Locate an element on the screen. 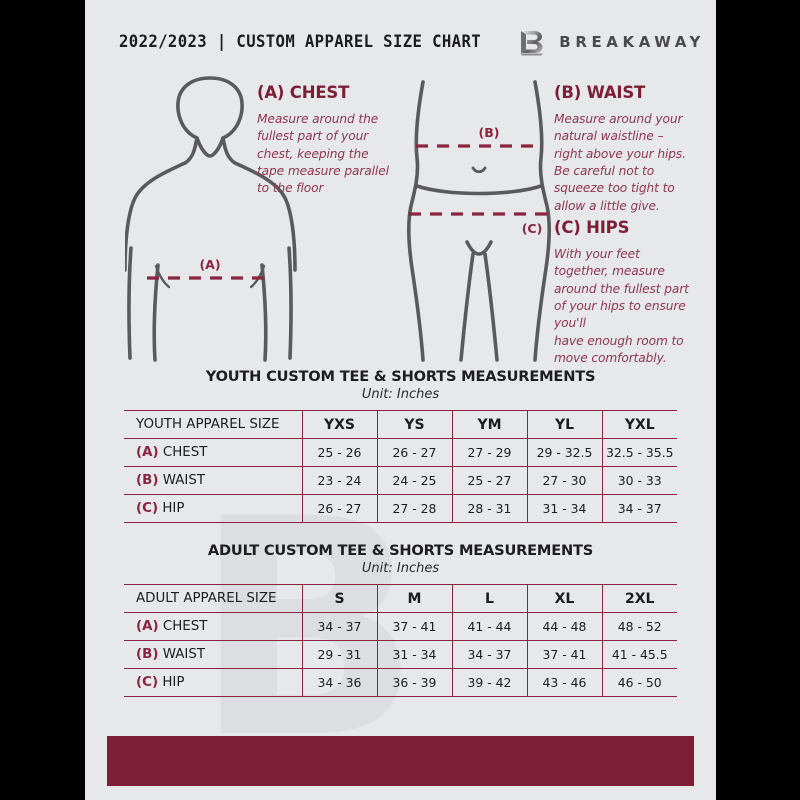 This screenshot has height=800, width=800. youth-header-cell-1: YXS is located at coordinates (340, 424).